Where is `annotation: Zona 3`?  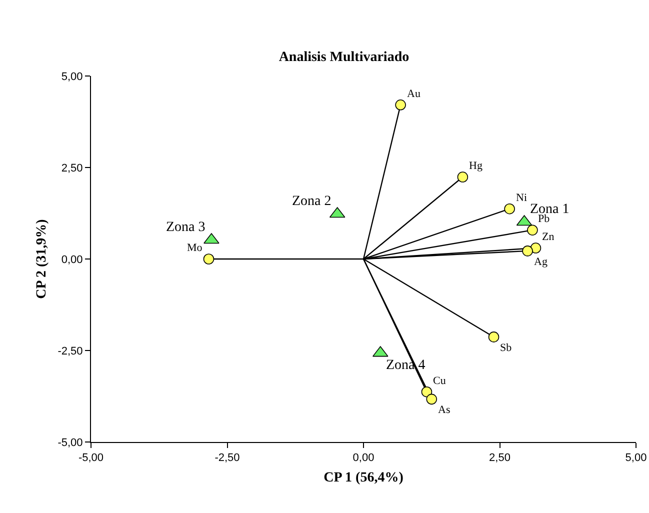
annotation: Zona 3 is located at coordinates (186, 227).